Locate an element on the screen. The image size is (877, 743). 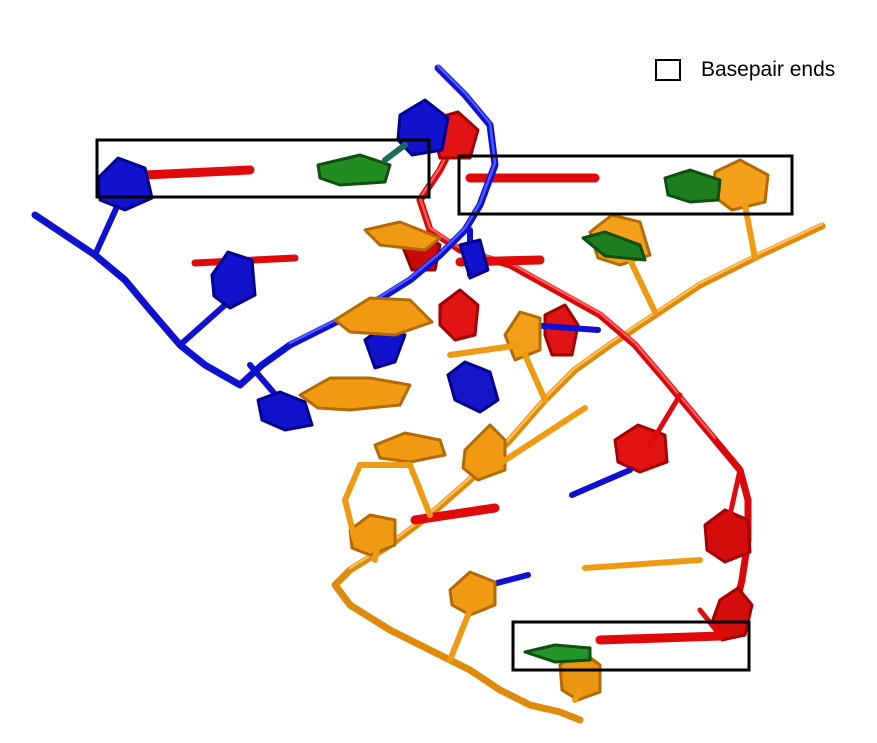
legend: Basepair ends is located at coordinates (745, 70).